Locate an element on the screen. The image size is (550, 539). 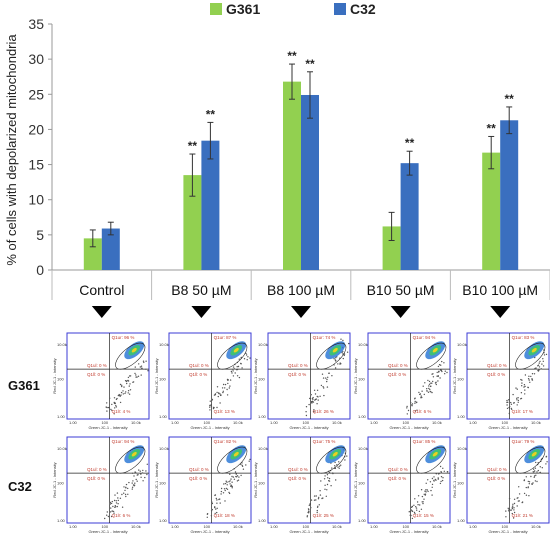
category-label: Control is located at coordinates (101, 290).